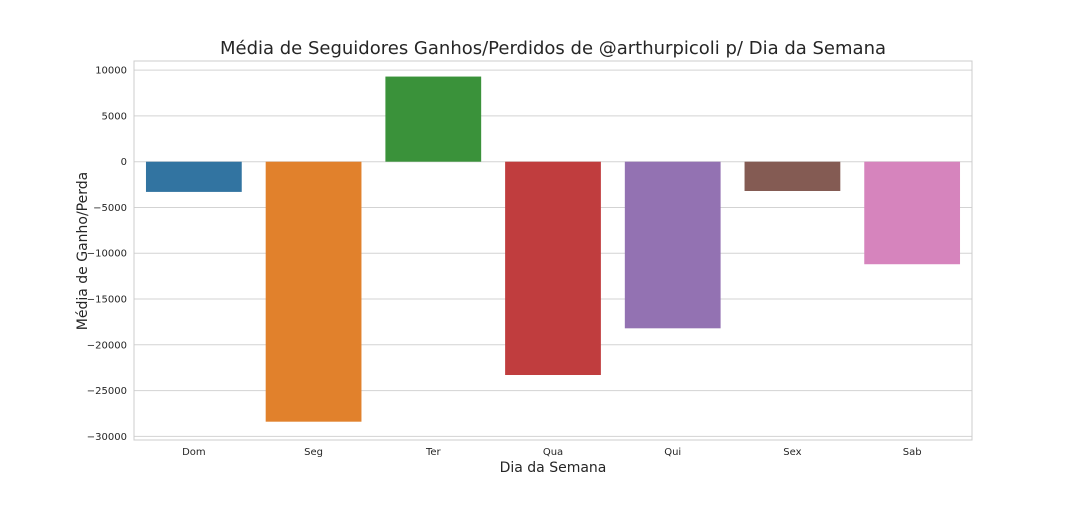 This screenshot has width=1080, height=508. Describe the element at coordinates (114, 116) in the screenshot. I see `y-tick-label: 5000` at that location.